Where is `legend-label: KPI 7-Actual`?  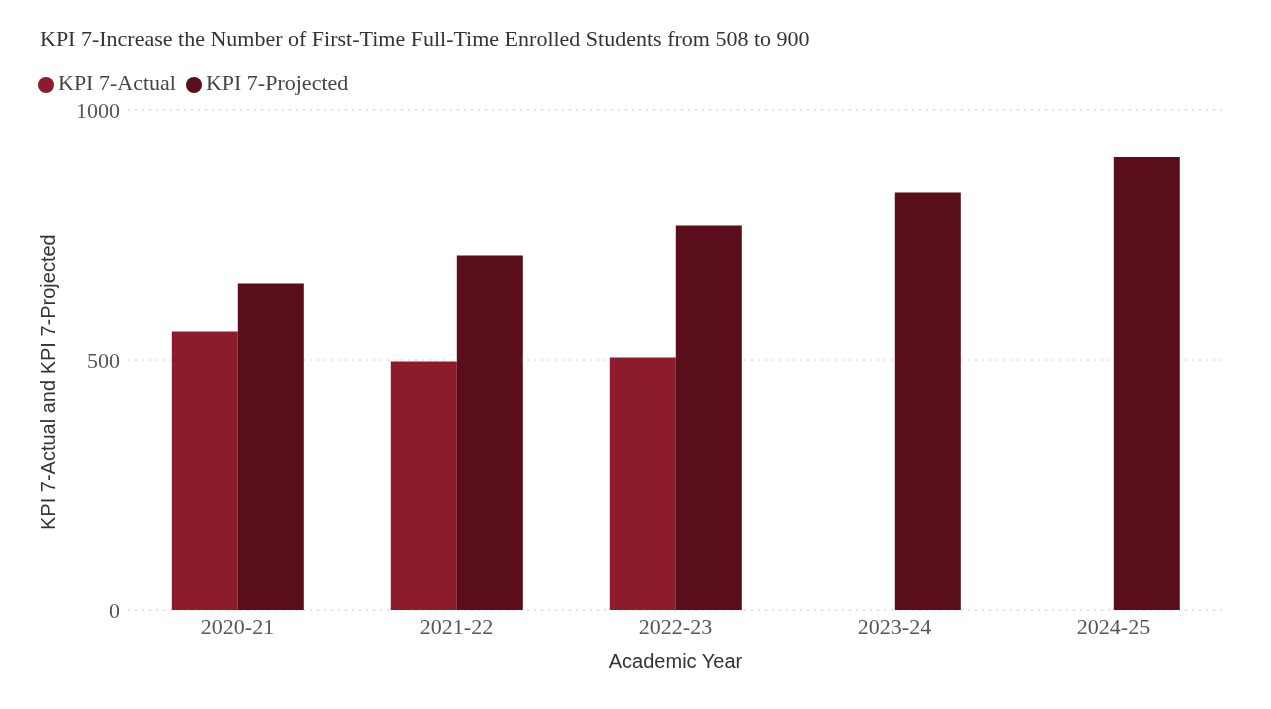
legend-label: KPI 7-Actual is located at coordinates (117, 82).